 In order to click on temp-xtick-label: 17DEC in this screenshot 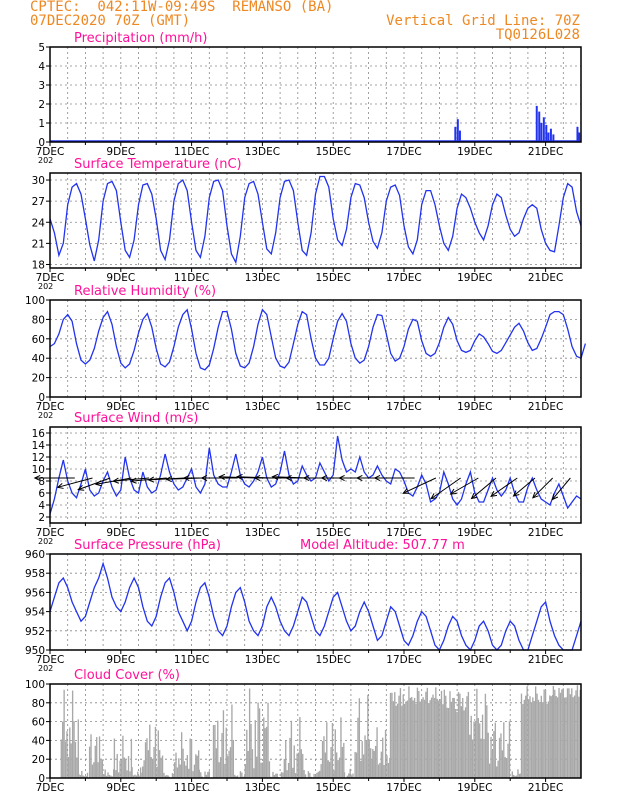, I will do `click(403, 278)`.